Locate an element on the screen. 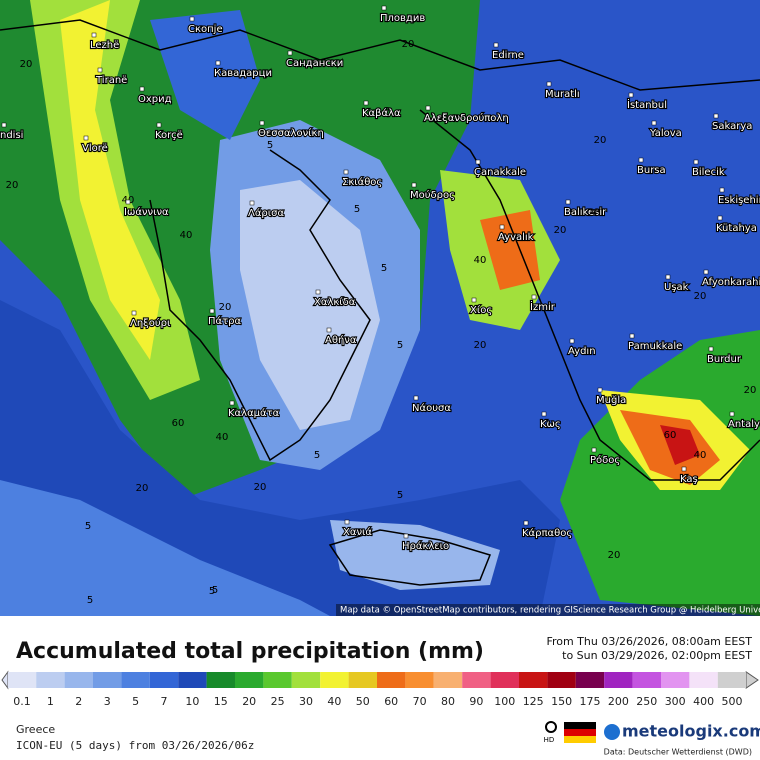  city-label: Kütahya is located at coordinates (736, 228).